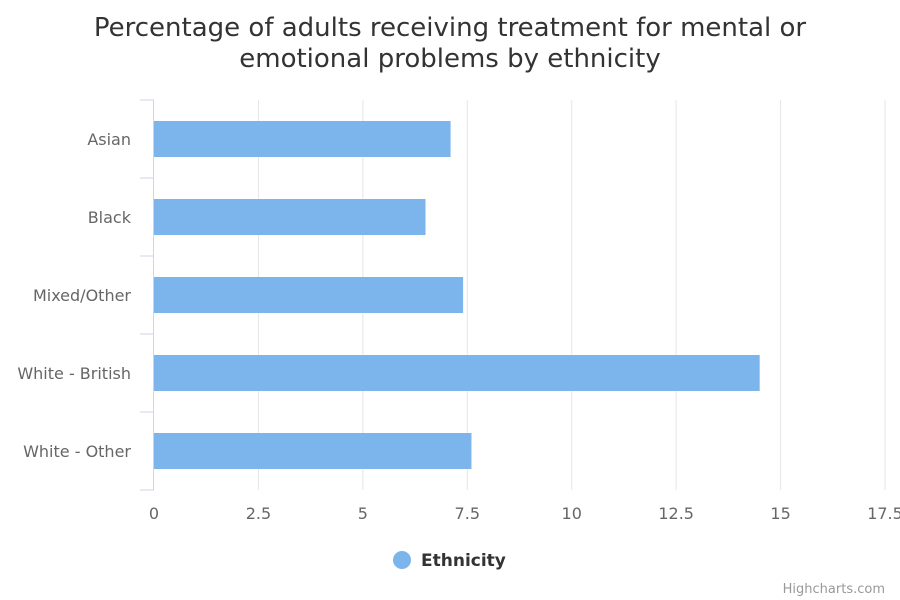 The height and width of the screenshot is (600, 900). I want to click on x-tick-label-1: 2.5, so click(258, 513).